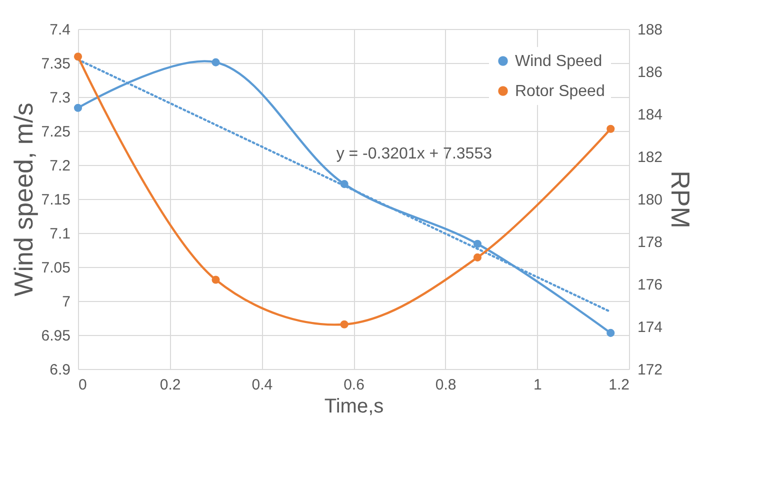  Describe the element at coordinates (650, 157) in the screenshot. I see `y2-tick-label: 182` at that location.